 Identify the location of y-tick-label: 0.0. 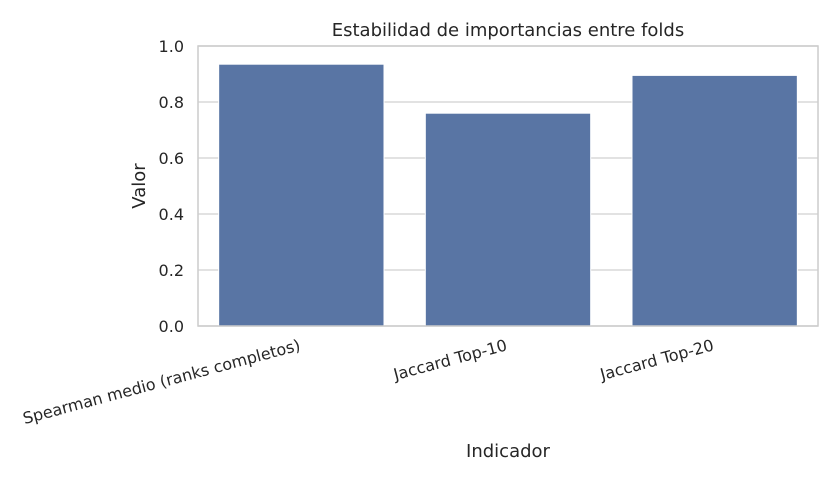
(171, 326).